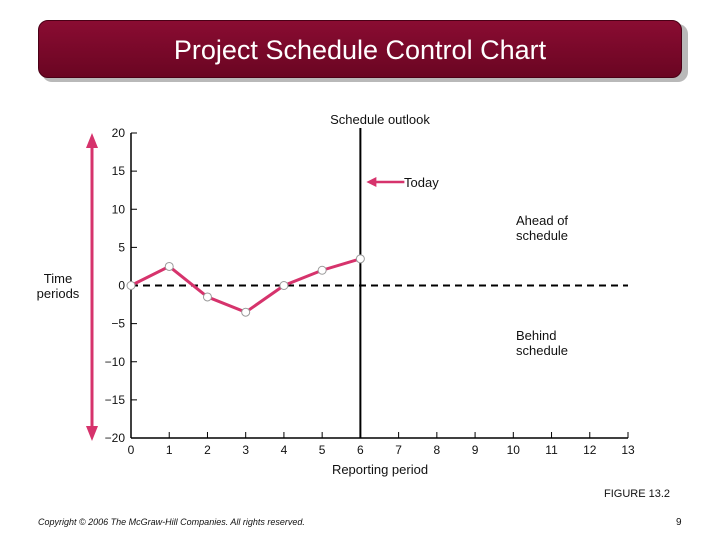  Describe the element at coordinates (475, 450) in the screenshot. I see `x-tick-label: 9` at that location.